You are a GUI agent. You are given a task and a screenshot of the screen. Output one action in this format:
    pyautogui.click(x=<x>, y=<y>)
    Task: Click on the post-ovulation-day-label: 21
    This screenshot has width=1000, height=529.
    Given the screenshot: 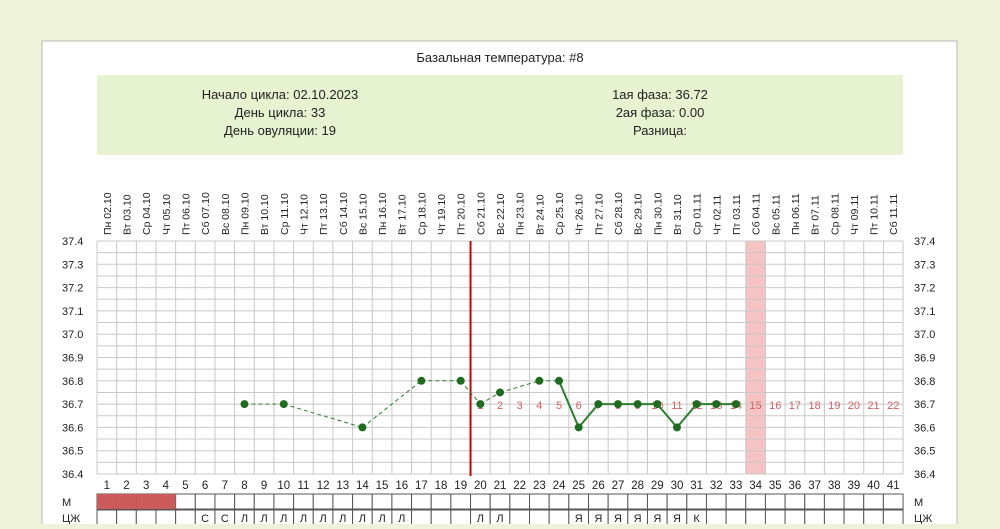 What is the action you would take?
    pyautogui.click(x=873, y=406)
    